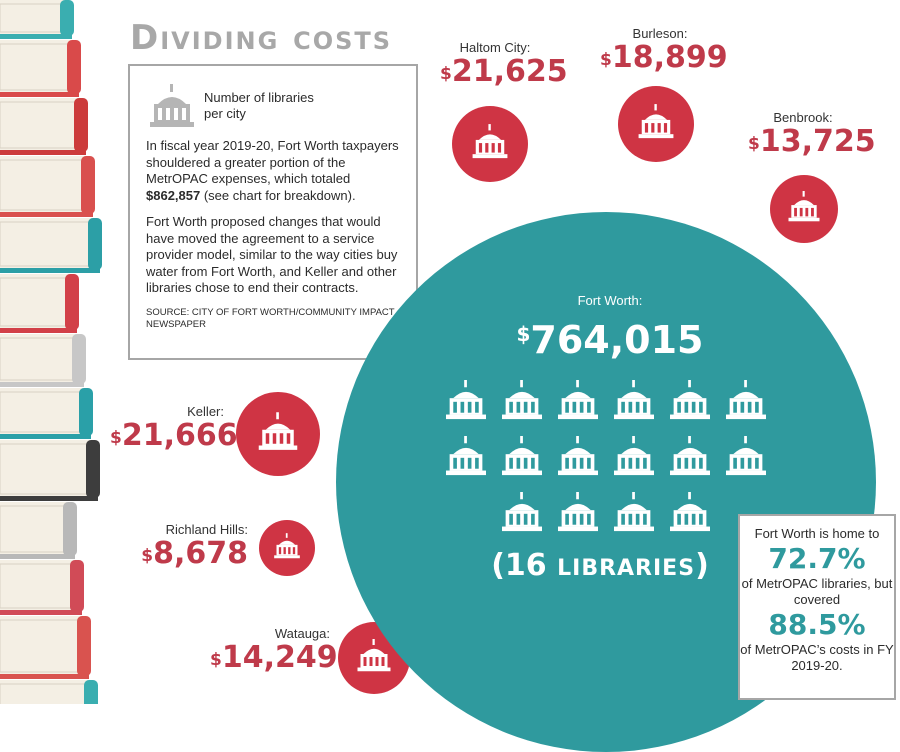 The height and width of the screenshot is (752, 900). I want to click on city-label-watauga: Watauga: $14,249, so click(274, 650).